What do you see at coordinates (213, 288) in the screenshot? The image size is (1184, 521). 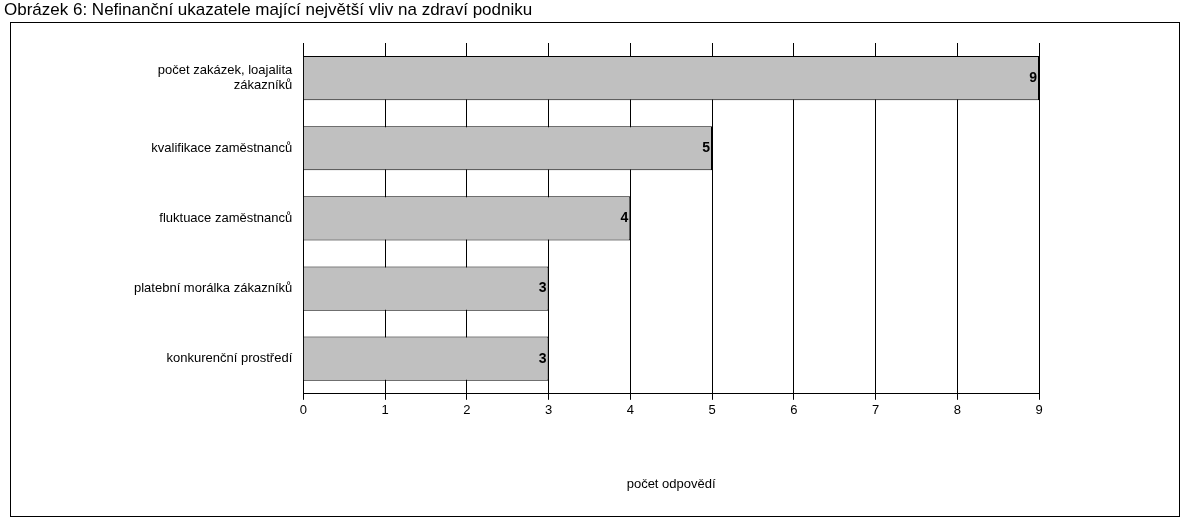 I see `y-tick-label: platební morálka zákazníků` at bounding box center [213, 288].